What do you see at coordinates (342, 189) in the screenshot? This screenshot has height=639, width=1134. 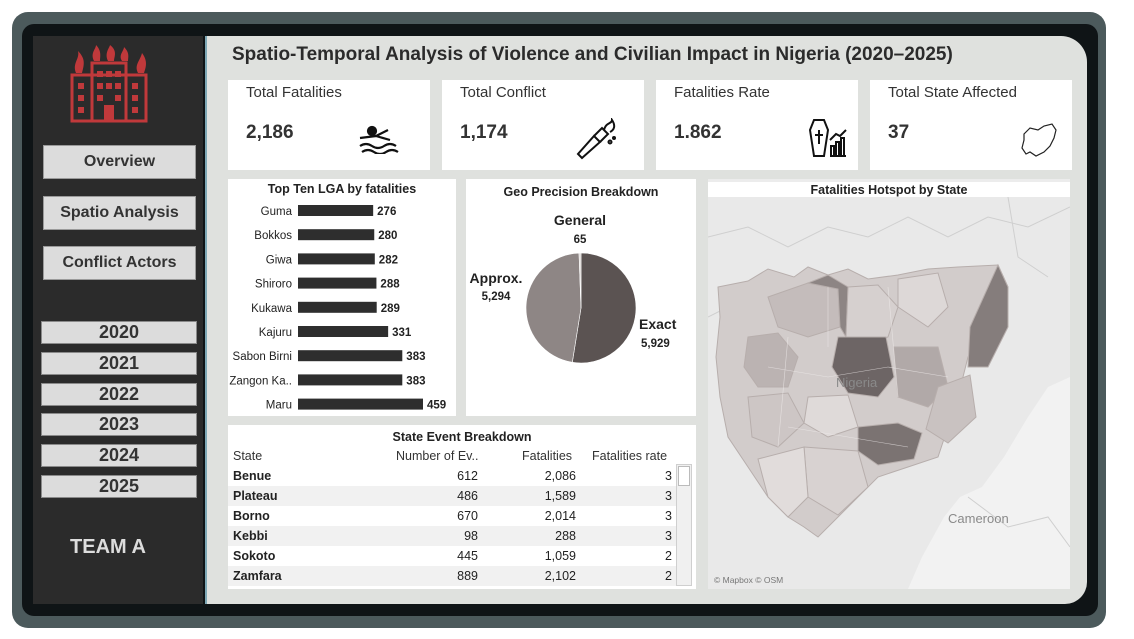 I see `top-lga-title: Top Ten LGA by fatalities` at bounding box center [342, 189].